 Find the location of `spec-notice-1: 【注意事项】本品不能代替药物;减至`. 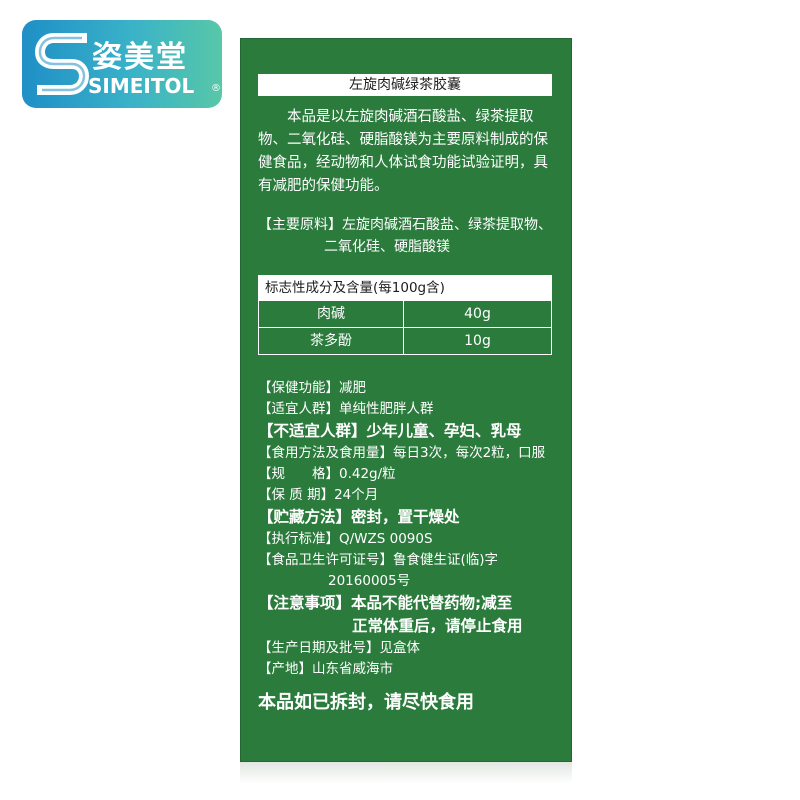

spec-notice-1: 【注意事项】本品不能代替药物;减至 is located at coordinates (385, 603).